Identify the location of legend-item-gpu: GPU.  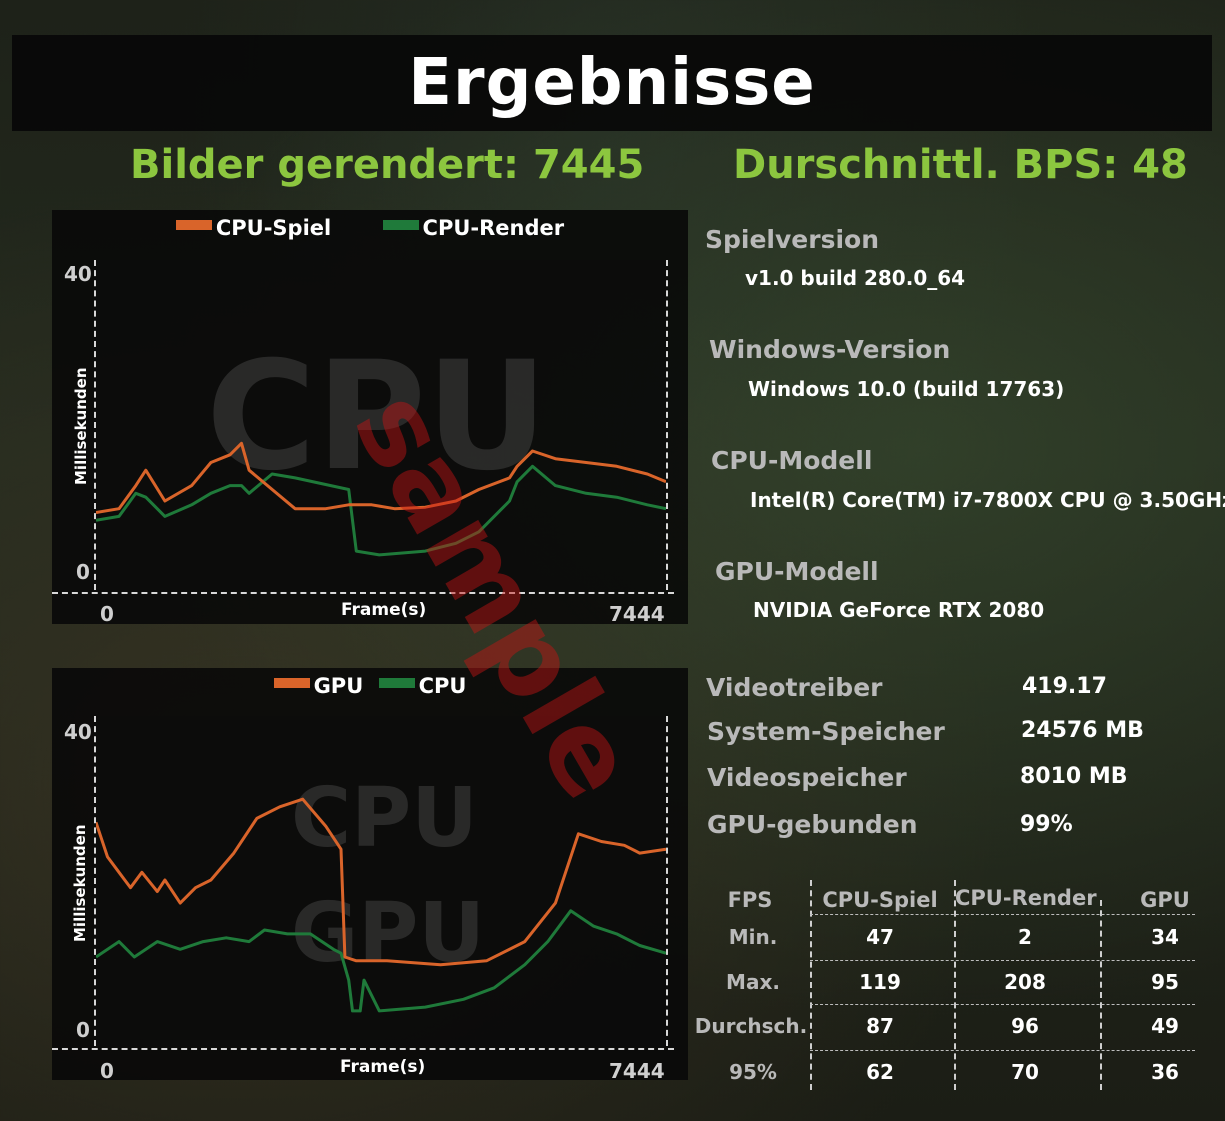
(318, 686).